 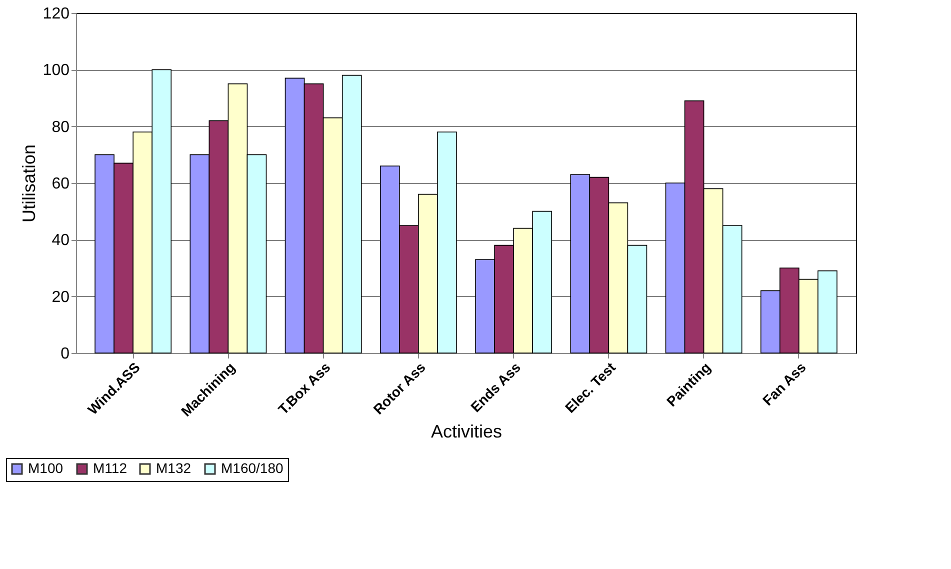 I want to click on x-axis-title: Activities, so click(x=466, y=431).